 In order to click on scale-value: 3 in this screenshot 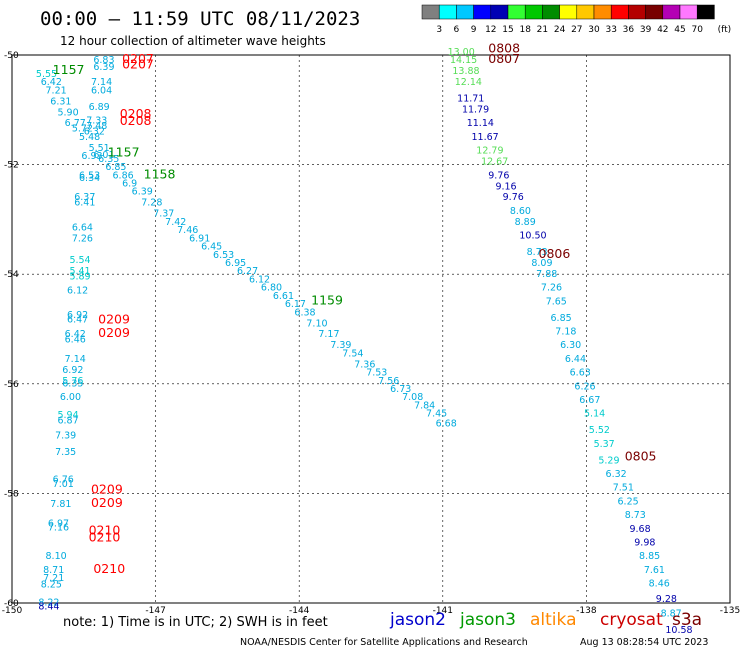, I will do `click(439, 30)`.